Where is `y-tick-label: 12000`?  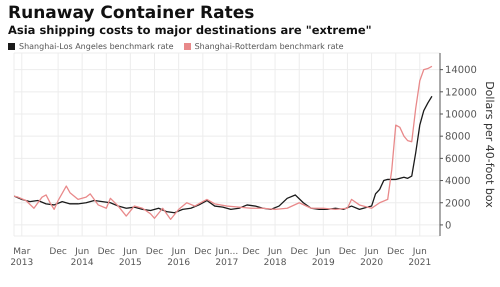
y-tick-label: 12000 is located at coordinates (461, 92).